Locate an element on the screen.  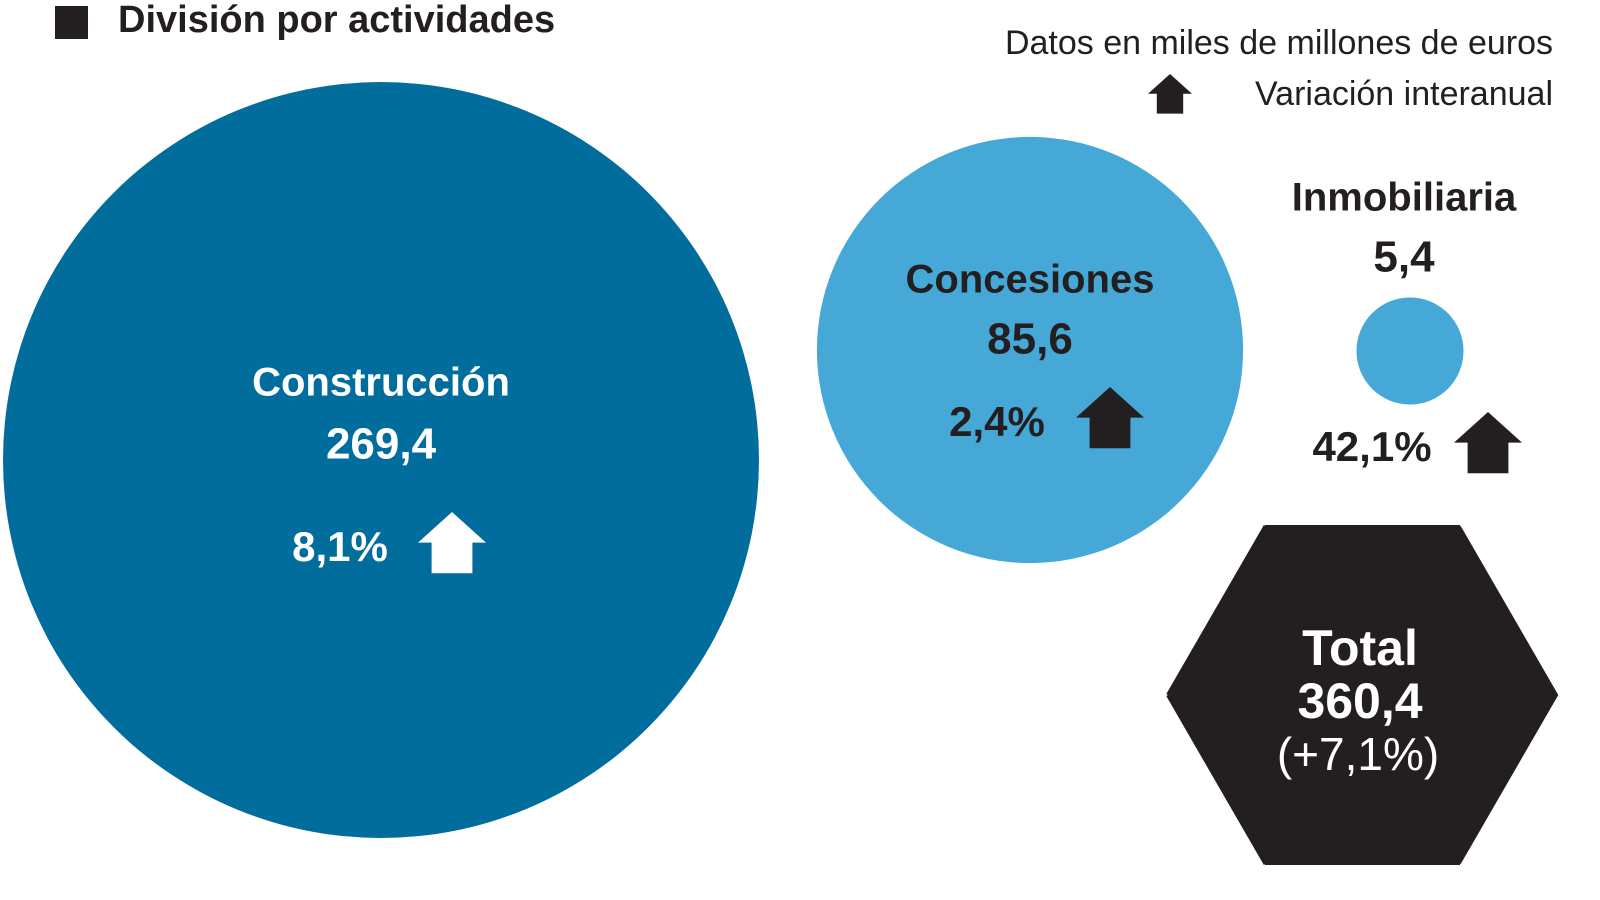
value-label: 269,4 is located at coordinates (381, 444).